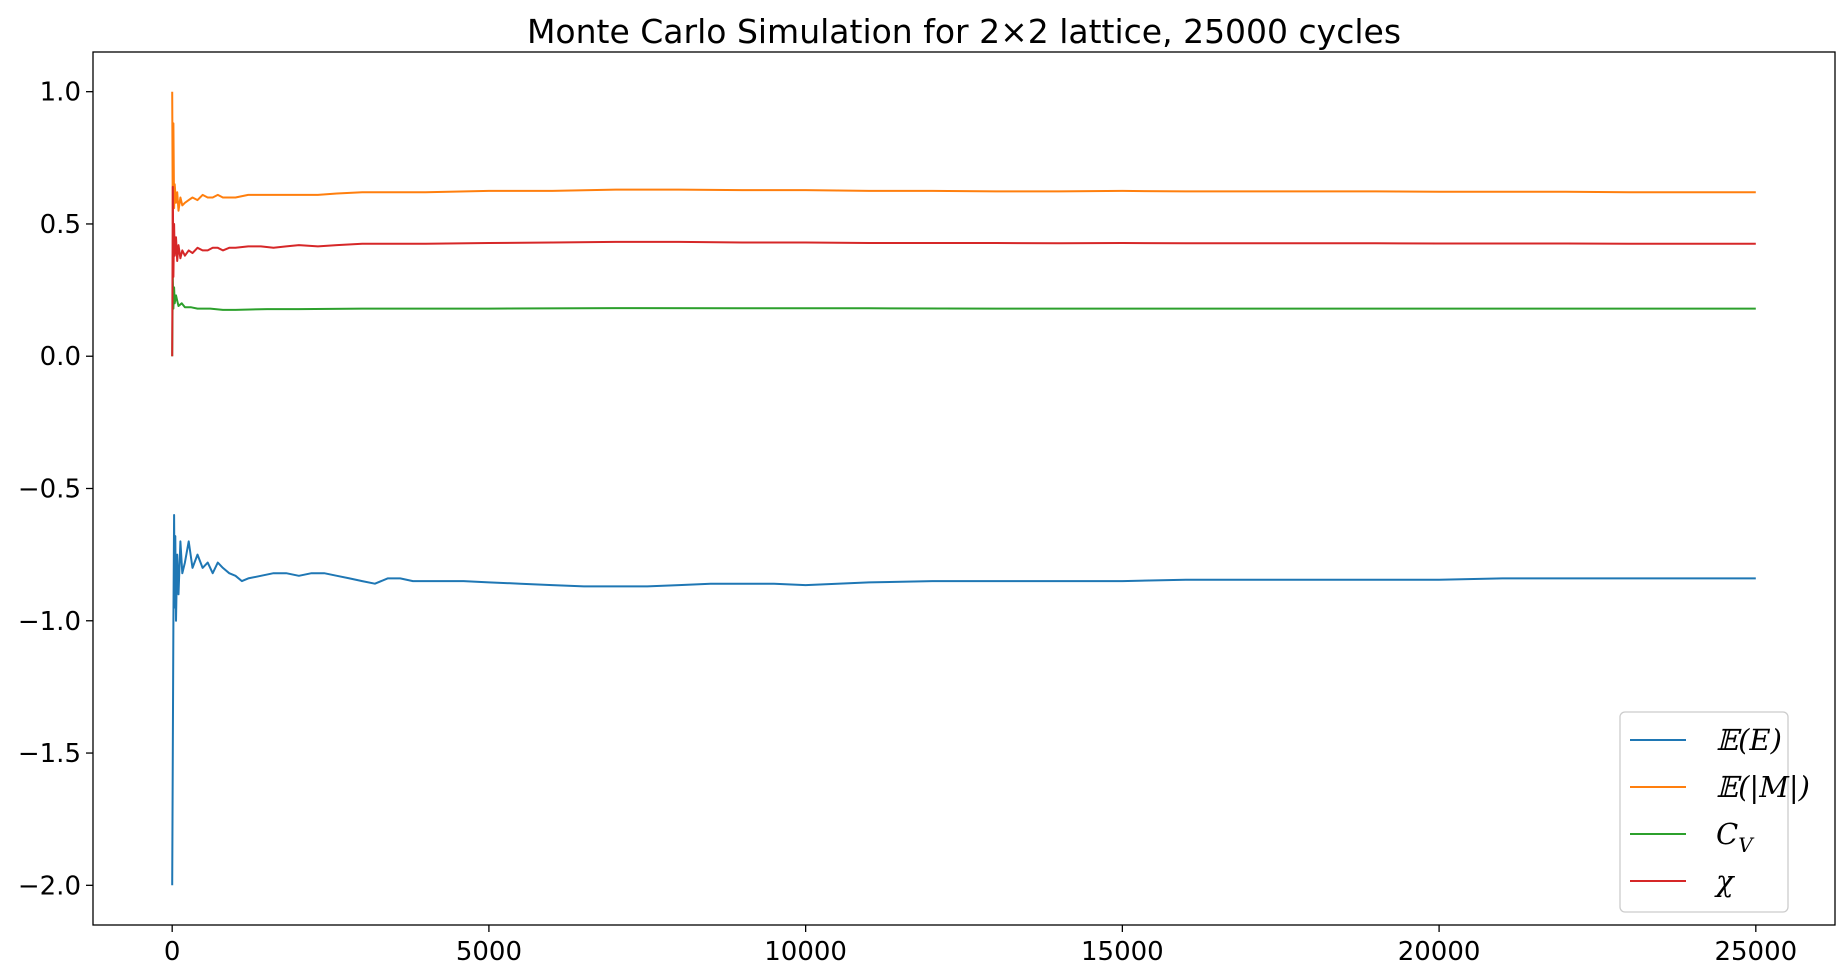  I want to click on y-tick-label: −1.5, so click(49, 754).